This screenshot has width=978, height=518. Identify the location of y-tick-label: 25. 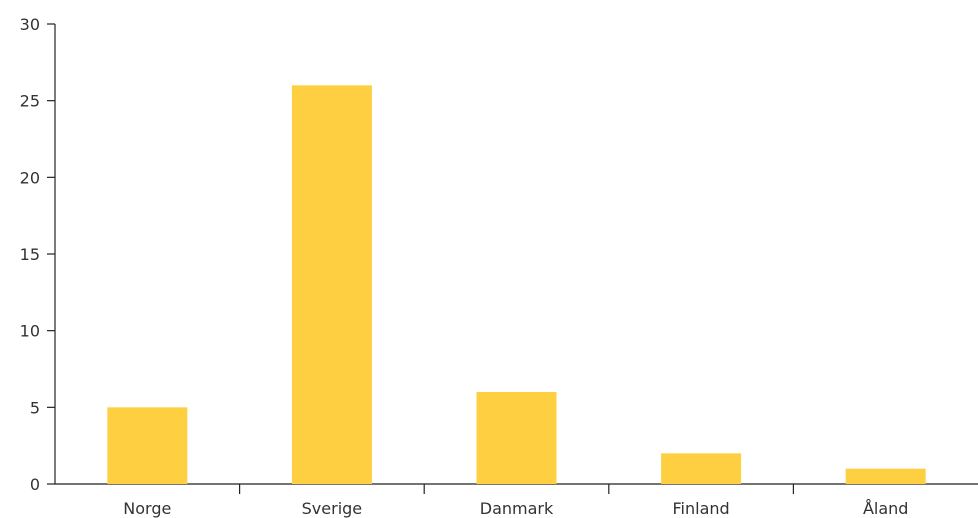
(30, 101).